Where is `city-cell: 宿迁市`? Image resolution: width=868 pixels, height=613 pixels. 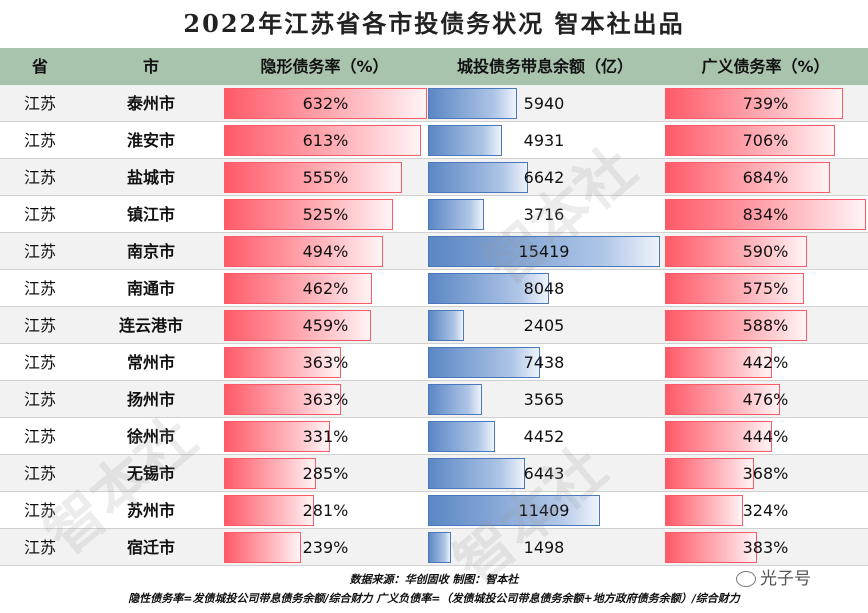 city-cell: 宿迁市 is located at coordinates (150, 547).